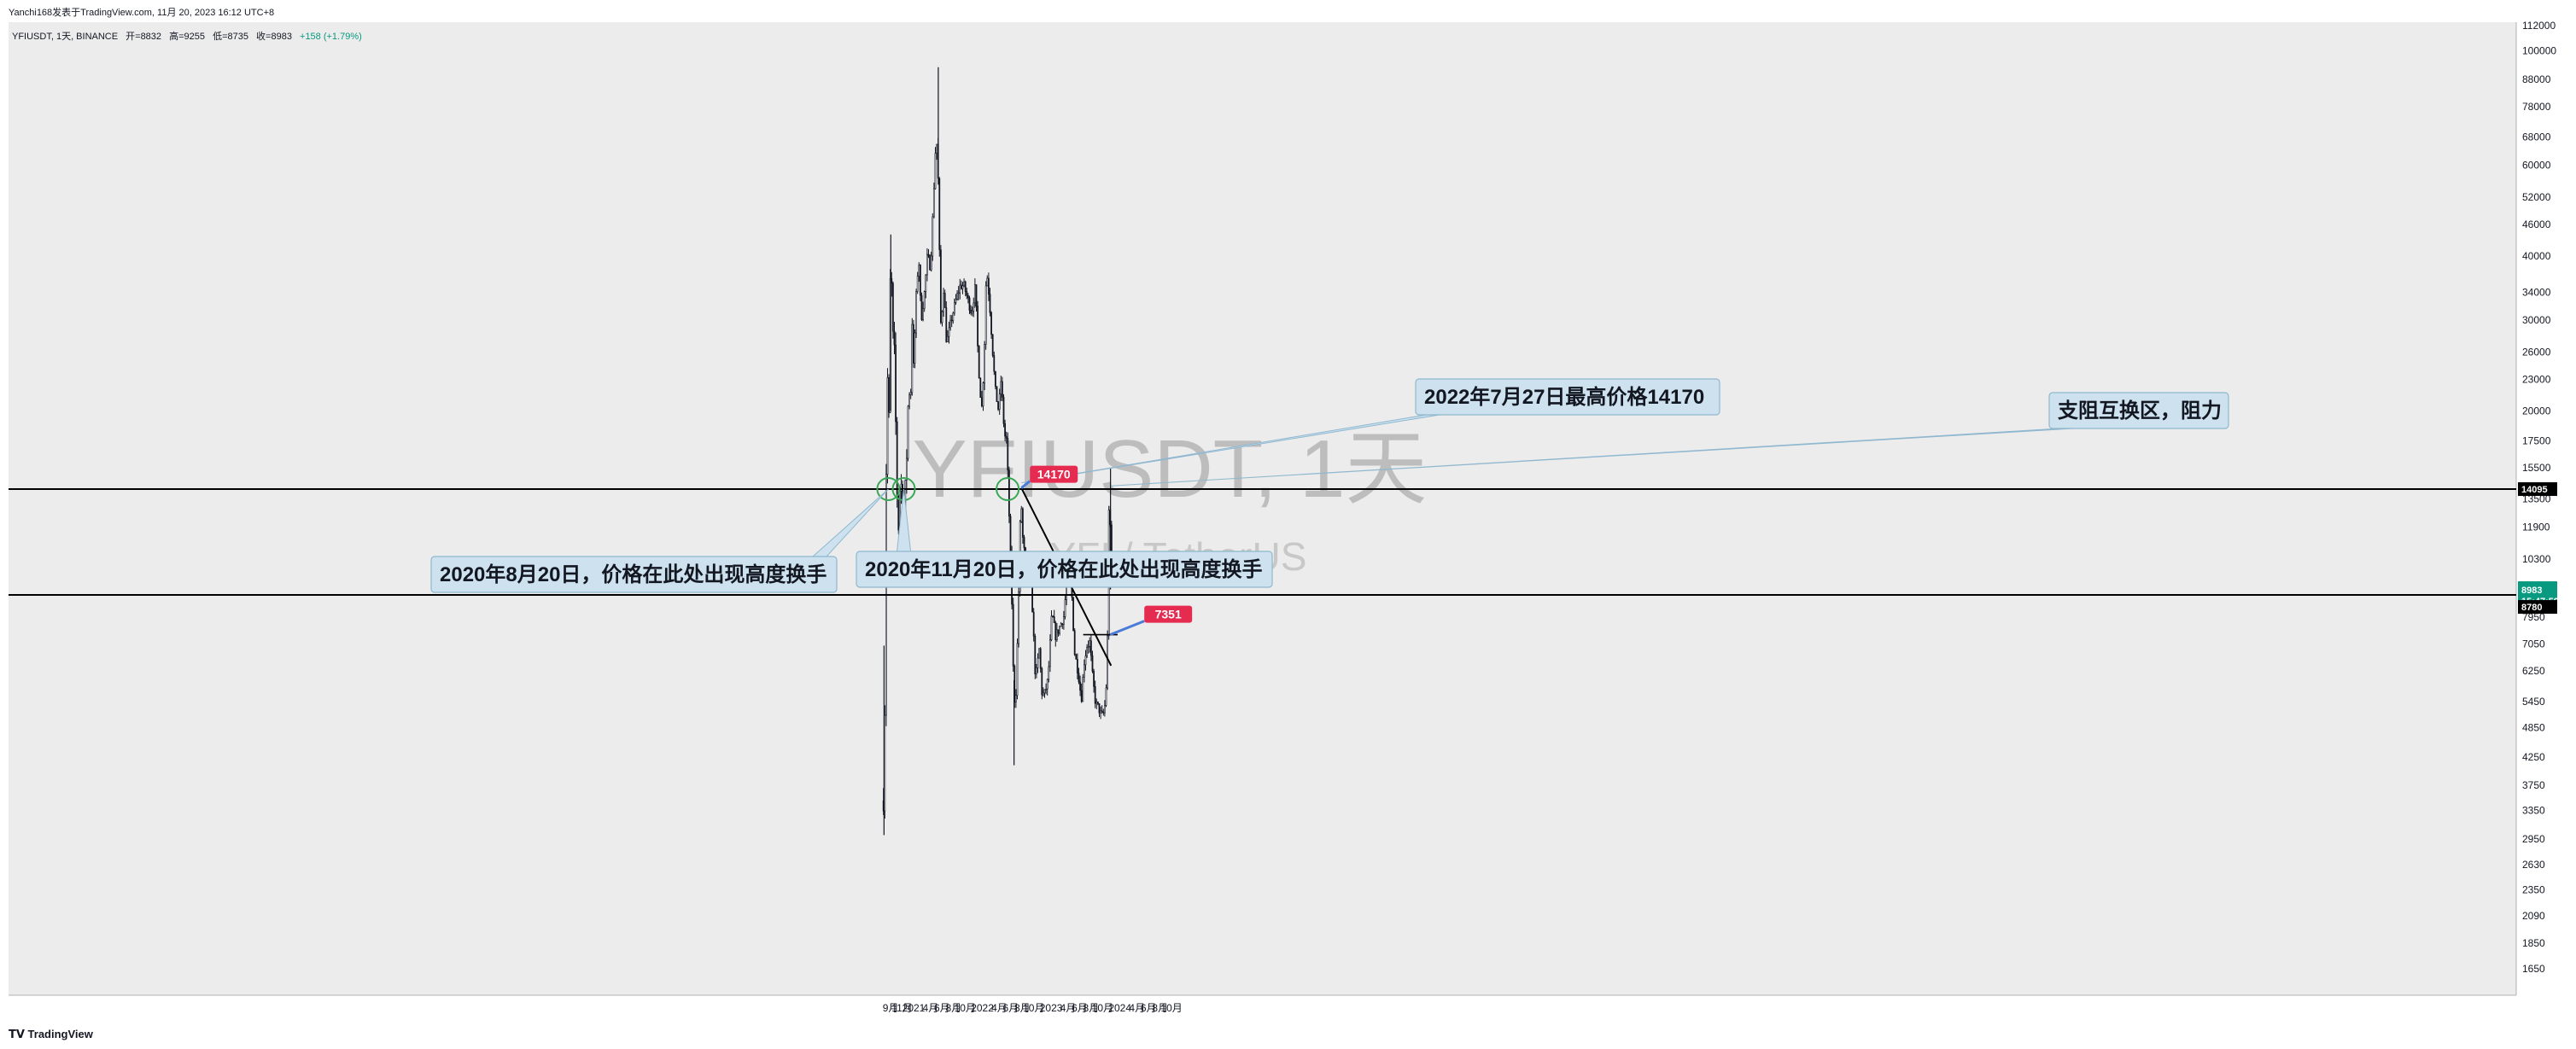 This screenshot has height=1049, width=2576. Describe the element at coordinates (1023, 1008) in the screenshot. I see `x-tick-label-10: 8月` at that location.